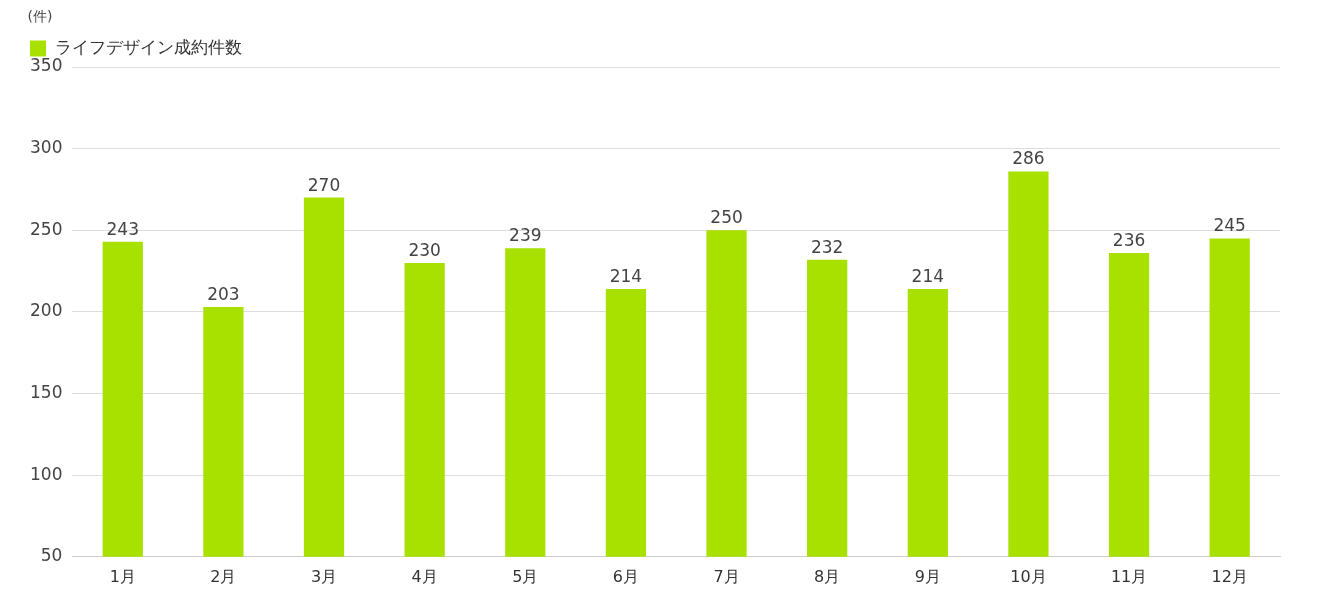 This screenshot has height=600, width=1320. I want to click on data-label: 286, so click(1028, 158).